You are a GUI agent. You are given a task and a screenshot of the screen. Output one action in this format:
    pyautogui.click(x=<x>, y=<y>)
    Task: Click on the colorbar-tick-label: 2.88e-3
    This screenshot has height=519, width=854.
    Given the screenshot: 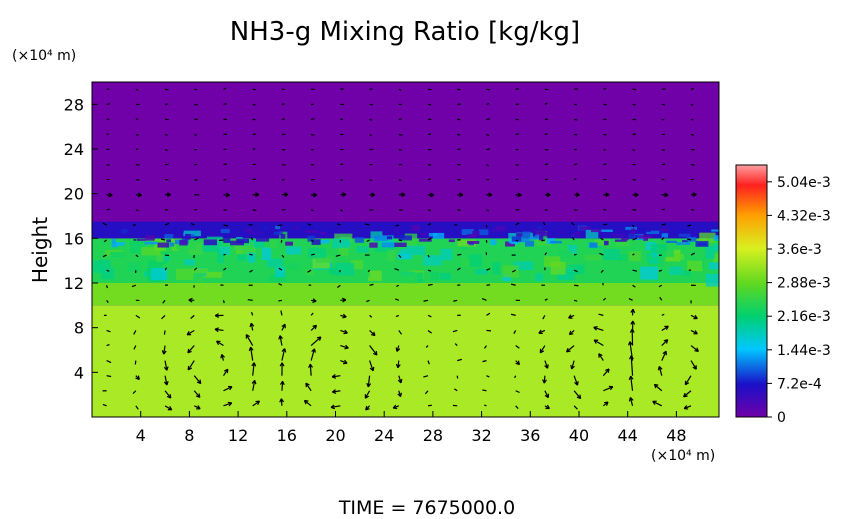 What is the action you would take?
    pyautogui.click(x=804, y=284)
    